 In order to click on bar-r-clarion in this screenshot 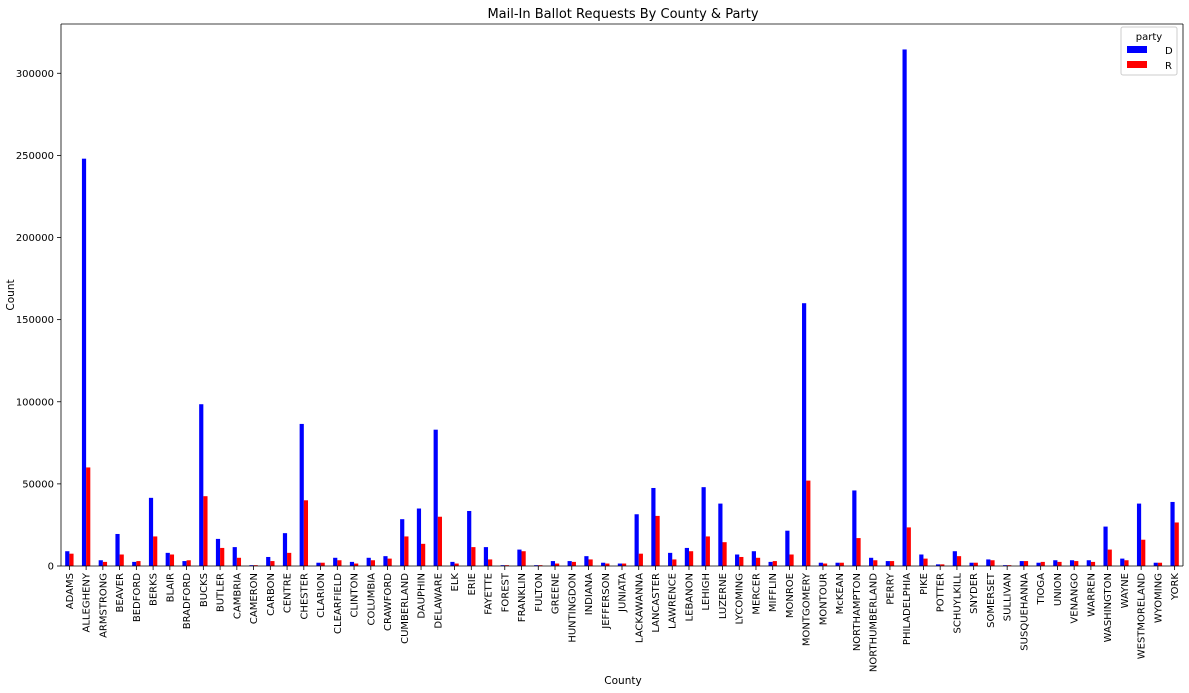, I will do `click(322, 564)`.